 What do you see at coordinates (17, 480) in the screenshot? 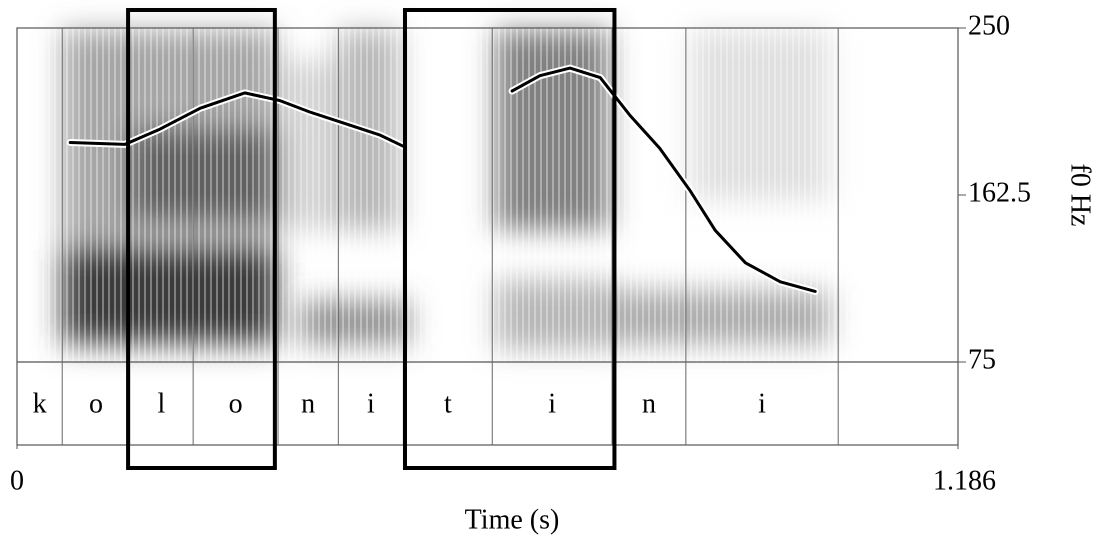
I see `x-tick-label: 0` at bounding box center [17, 480].